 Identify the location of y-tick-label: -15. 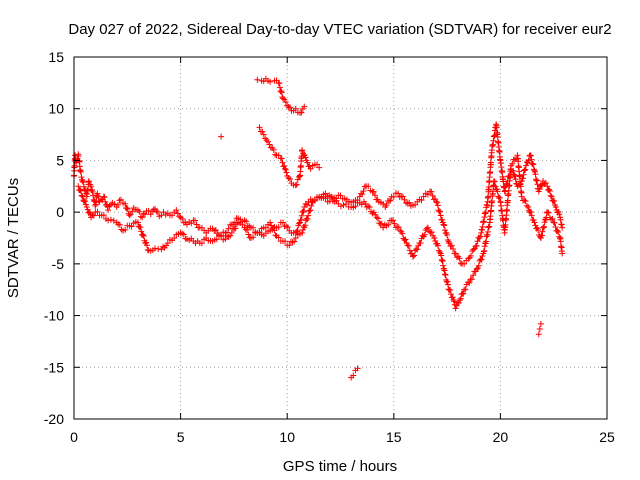
(54, 367).